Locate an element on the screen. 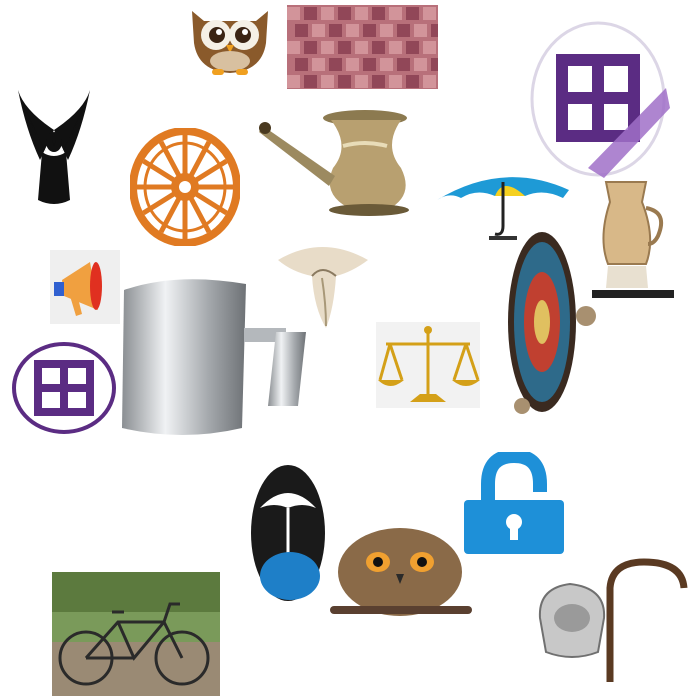 This screenshot has height=700, width=700. megaphone is located at coordinates (85, 287).